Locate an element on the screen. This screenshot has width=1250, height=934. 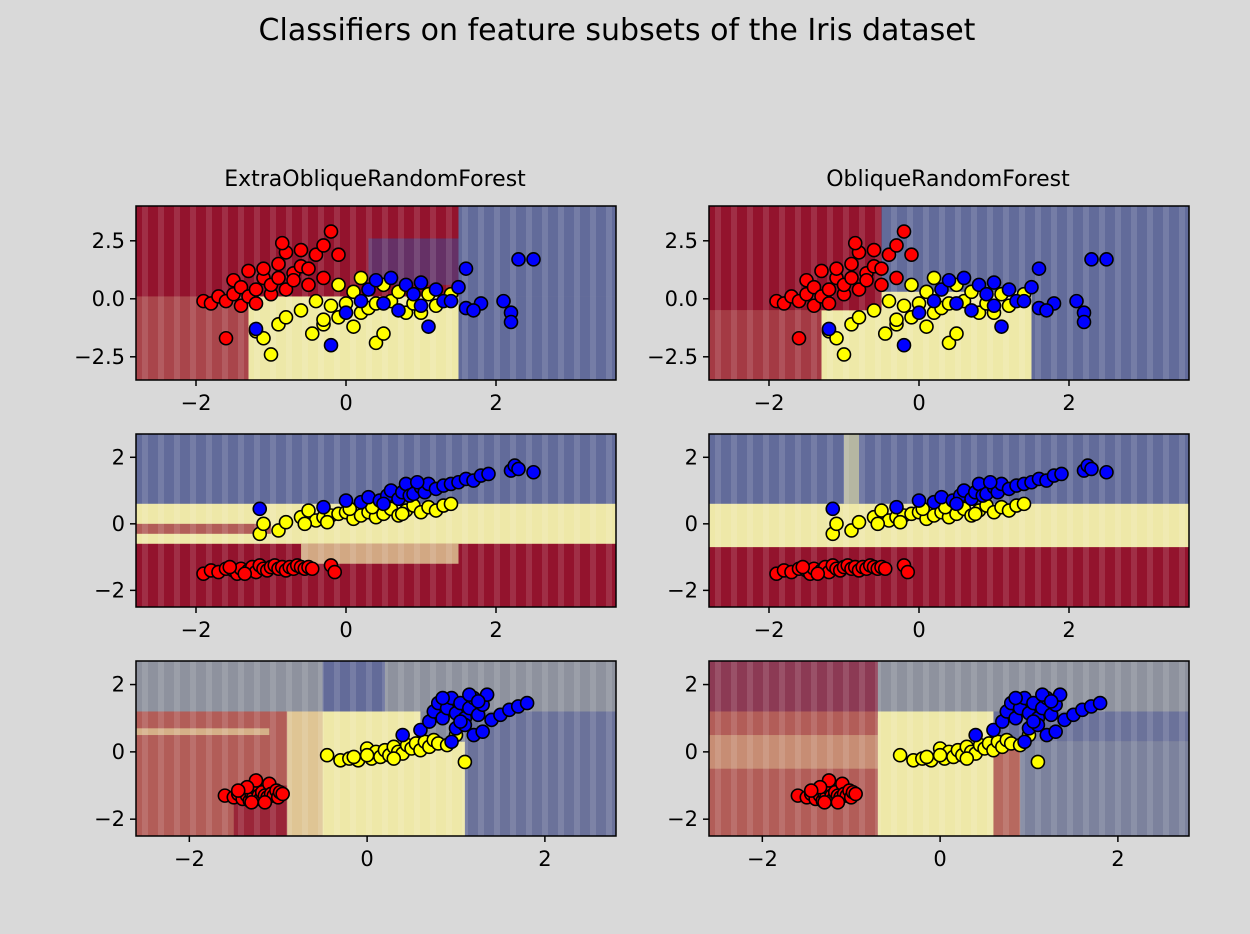
y-tick-label: −2 is located at coordinates (682, 590).